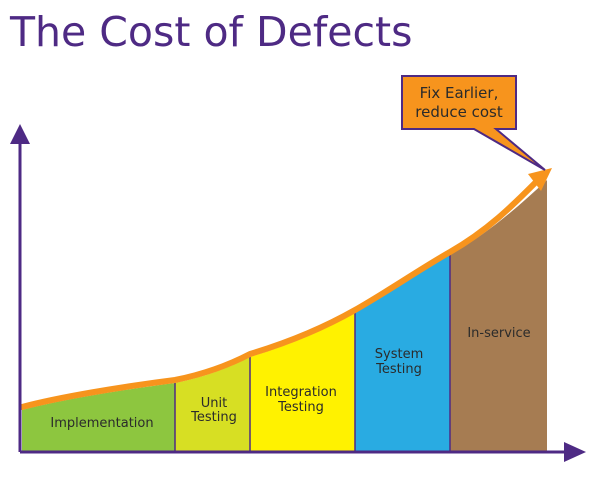 Image resolution: width=596 pixels, height=477 pixels. I want to click on phase-label-integration-line-1: Integration, so click(301, 392).